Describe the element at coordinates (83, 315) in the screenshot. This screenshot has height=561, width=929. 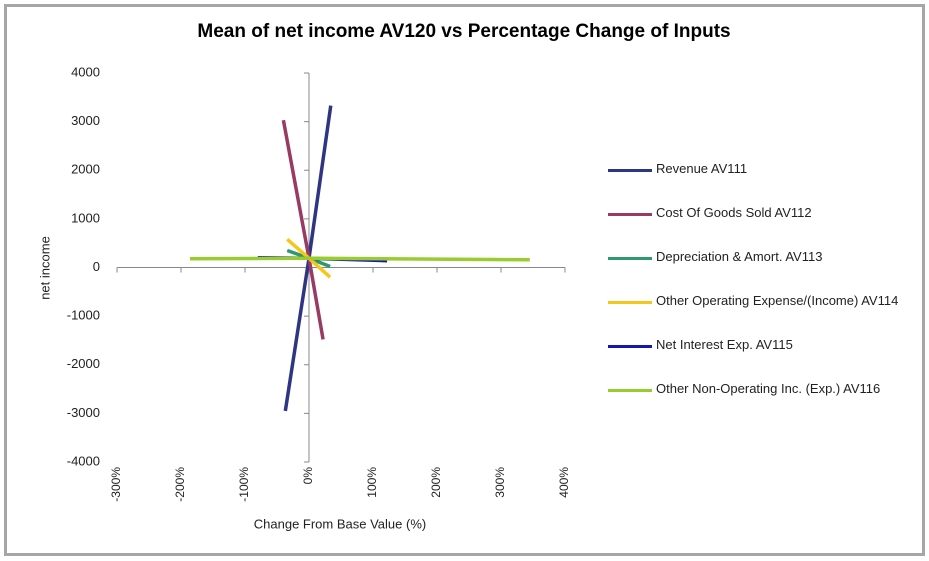
I see `y-tick-label: -1000` at that location.